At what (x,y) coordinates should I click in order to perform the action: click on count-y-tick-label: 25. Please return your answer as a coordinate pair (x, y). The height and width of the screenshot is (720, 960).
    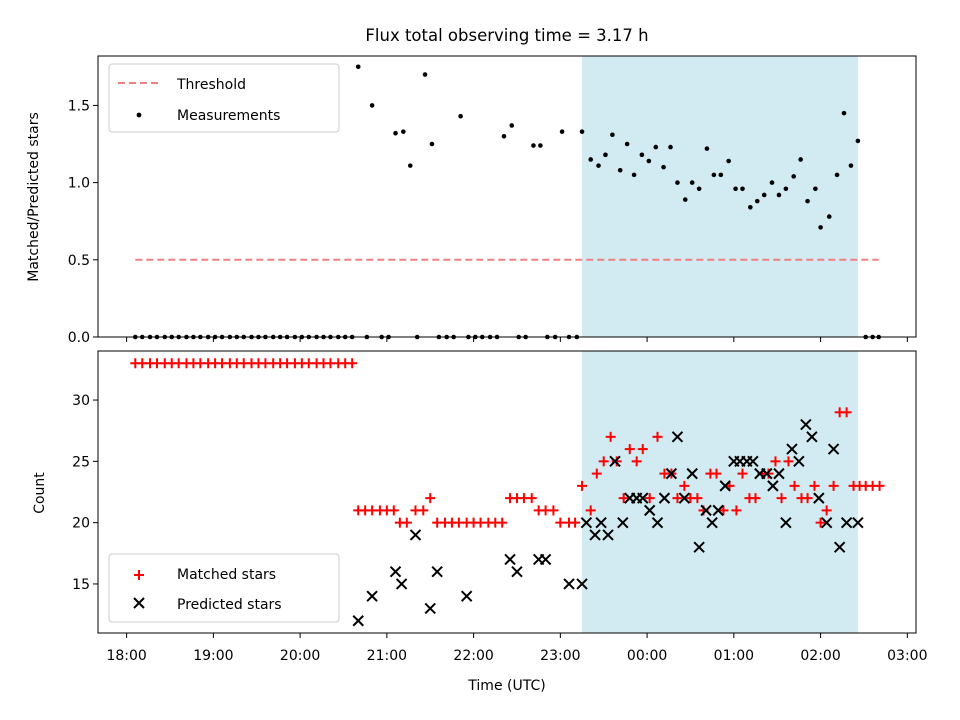
    Looking at the image, I should click on (81, 462).